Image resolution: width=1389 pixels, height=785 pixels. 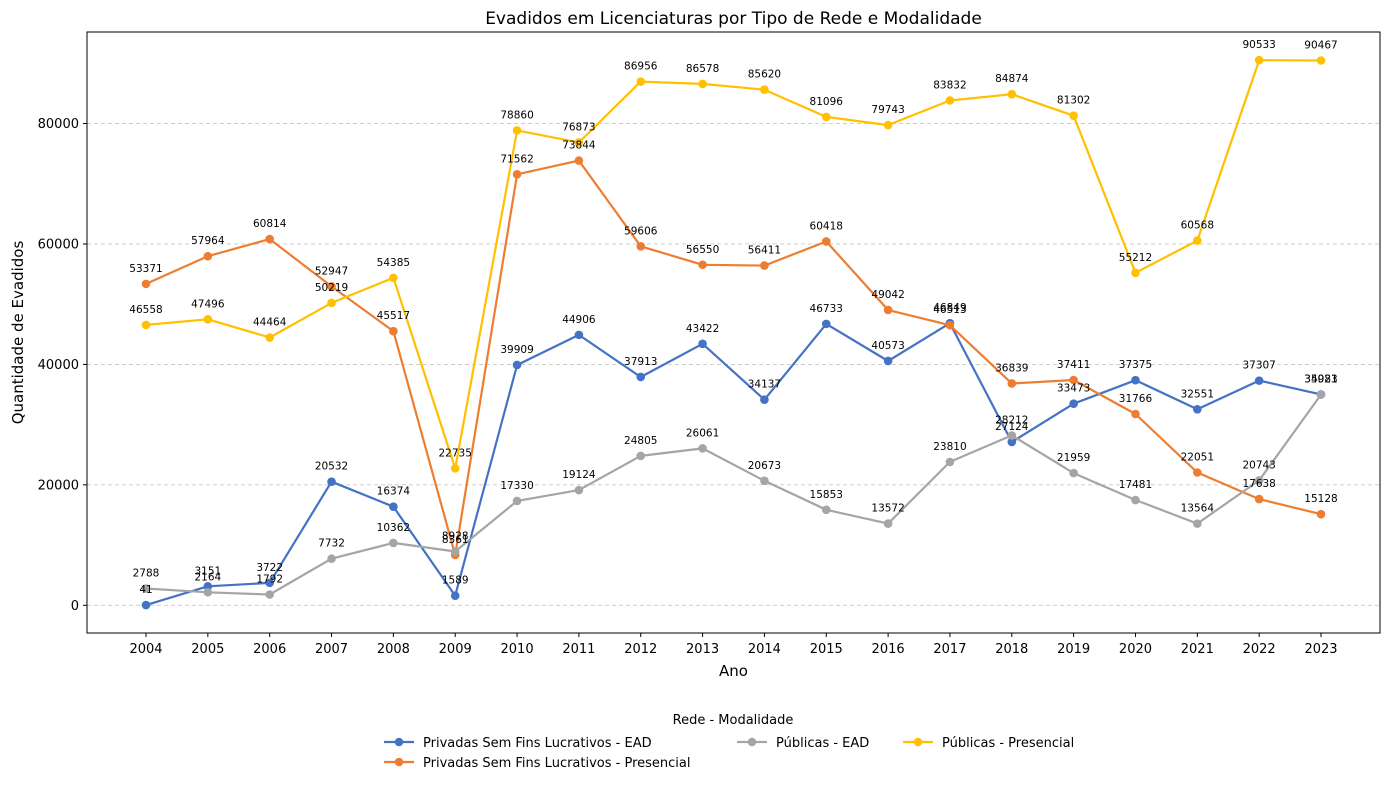 What do you see at coordinates (949, 310) in the screenshot?
I see `data-label: 46513` at bounding box center [949, 310].